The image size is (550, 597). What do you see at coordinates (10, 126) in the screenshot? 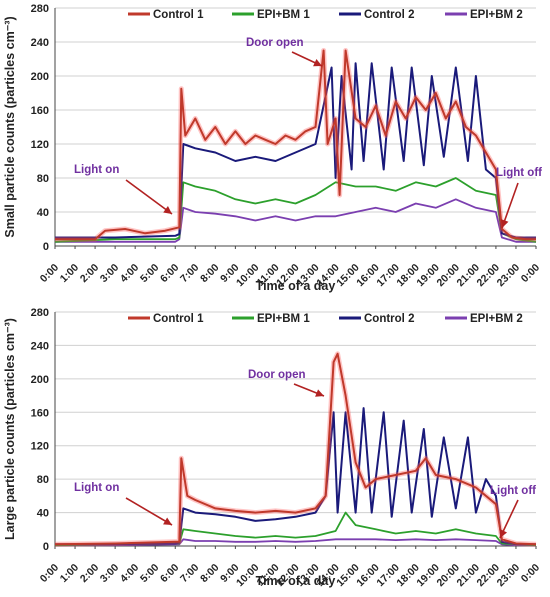
I see `y-axis-title: Small particle counts (particles cm⁻³)` at bounding box center [10, 126].